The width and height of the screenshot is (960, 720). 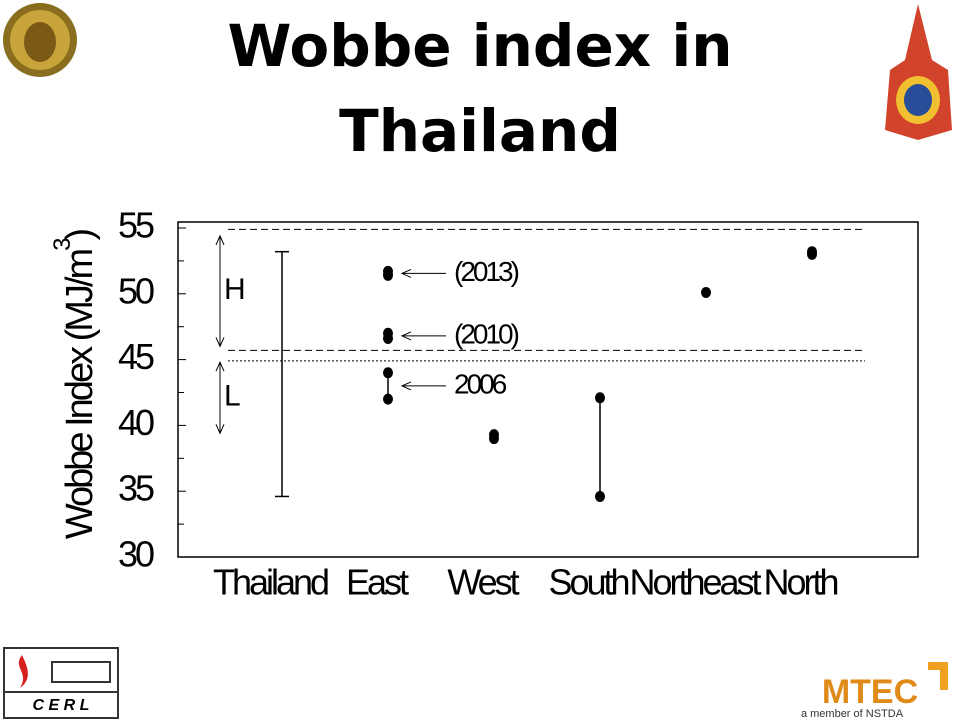 I want to click on y-tick-label: 35, so click(x=136, y=488).